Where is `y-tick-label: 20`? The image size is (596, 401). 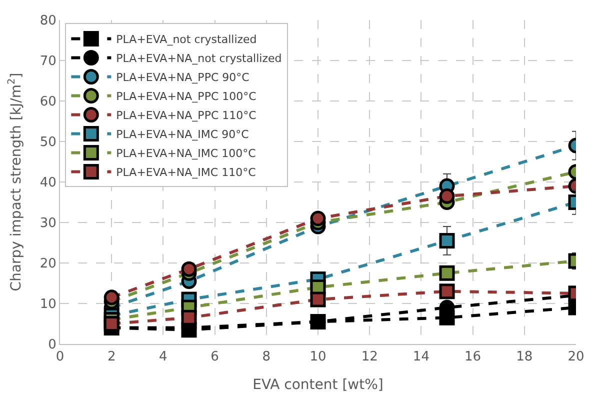 y-tick-label: 20 is located at coordinates (48, 264).